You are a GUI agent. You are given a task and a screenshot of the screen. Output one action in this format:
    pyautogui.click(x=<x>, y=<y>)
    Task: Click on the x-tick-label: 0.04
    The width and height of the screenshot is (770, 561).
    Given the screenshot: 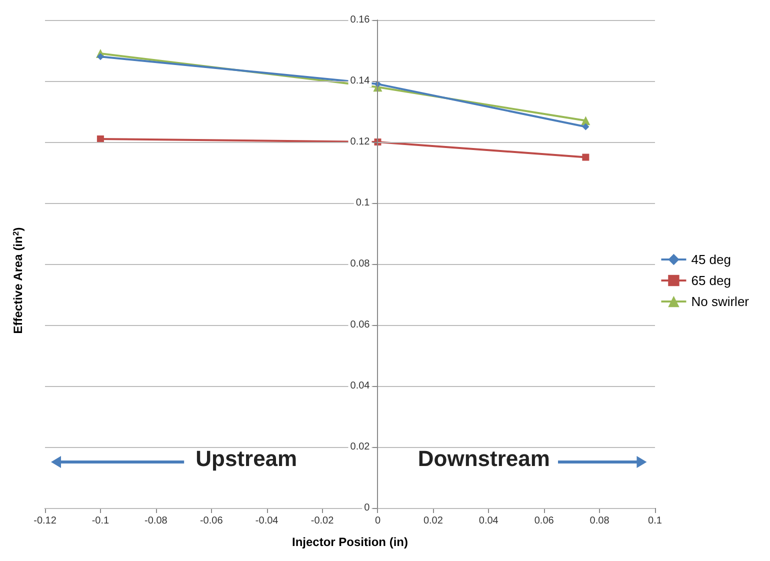 What is the action you would take?
    pyautogui.click(x=488, y=521)
    